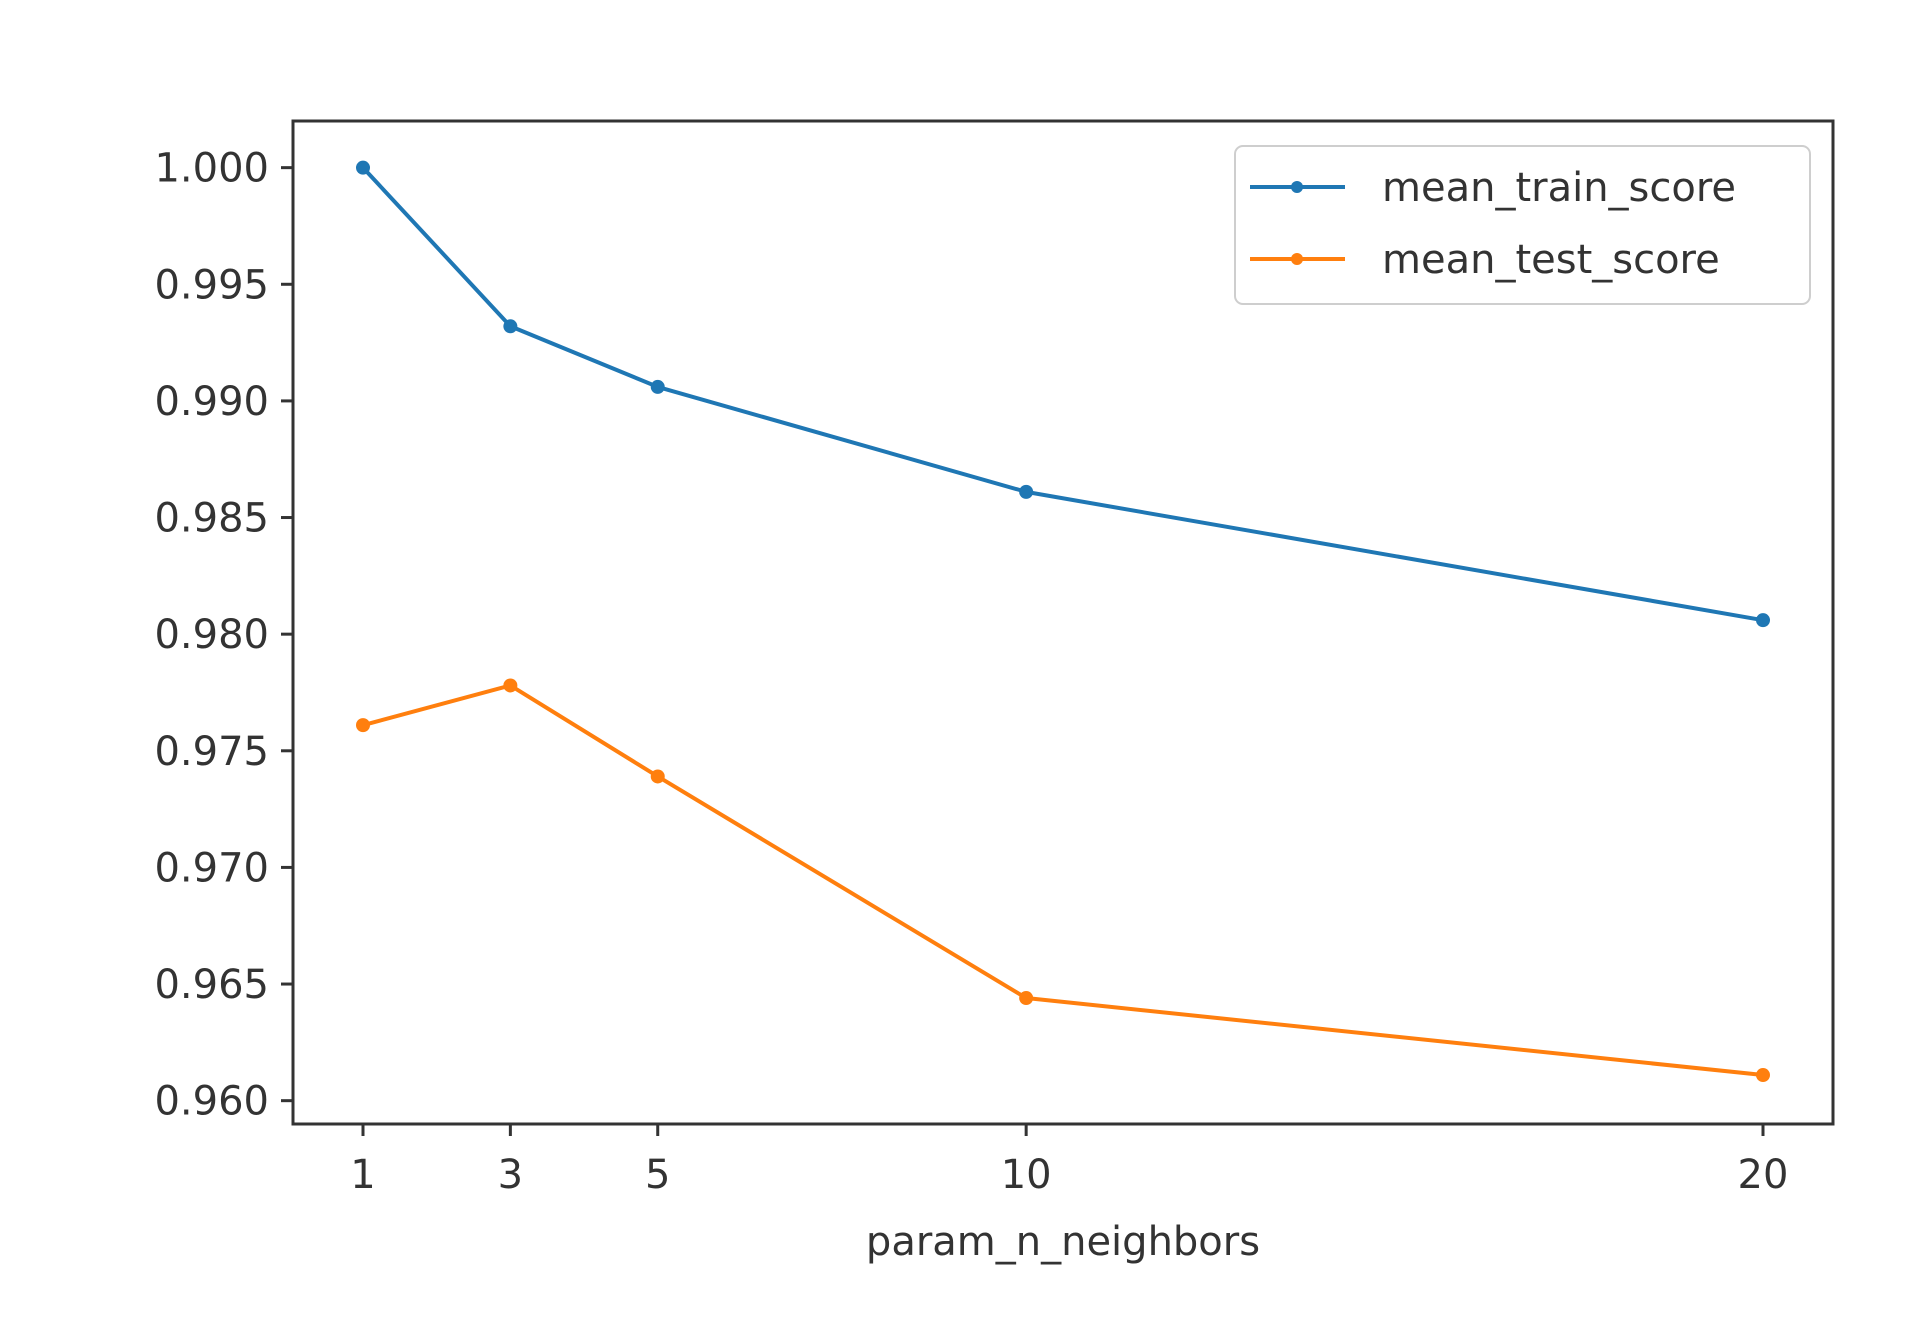 The height and width of the screenshot is (1324, 1920). Describe the element at coordinates (211, 402) in the screenshot. I see `y-tick-label: 0.990` at that location.